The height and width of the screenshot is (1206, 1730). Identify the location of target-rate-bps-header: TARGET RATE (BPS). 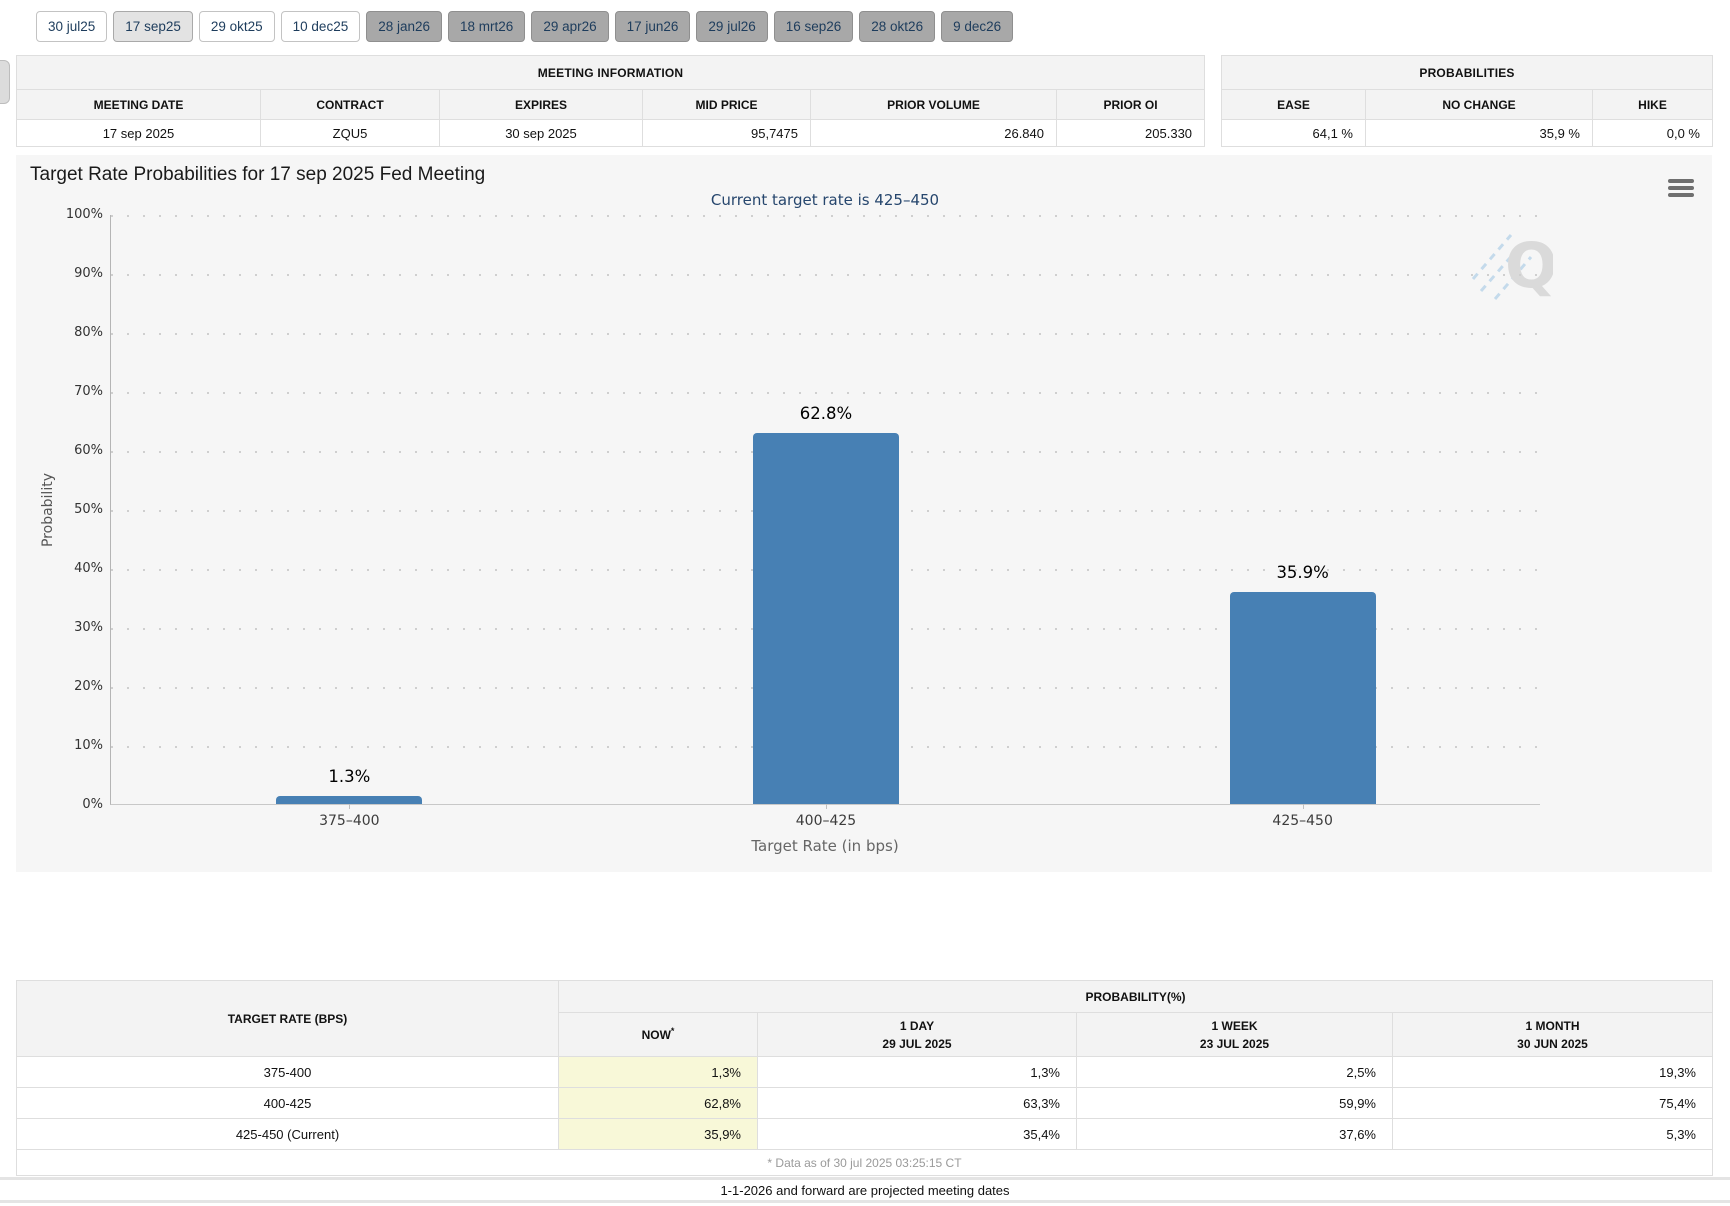
(287, 1018).